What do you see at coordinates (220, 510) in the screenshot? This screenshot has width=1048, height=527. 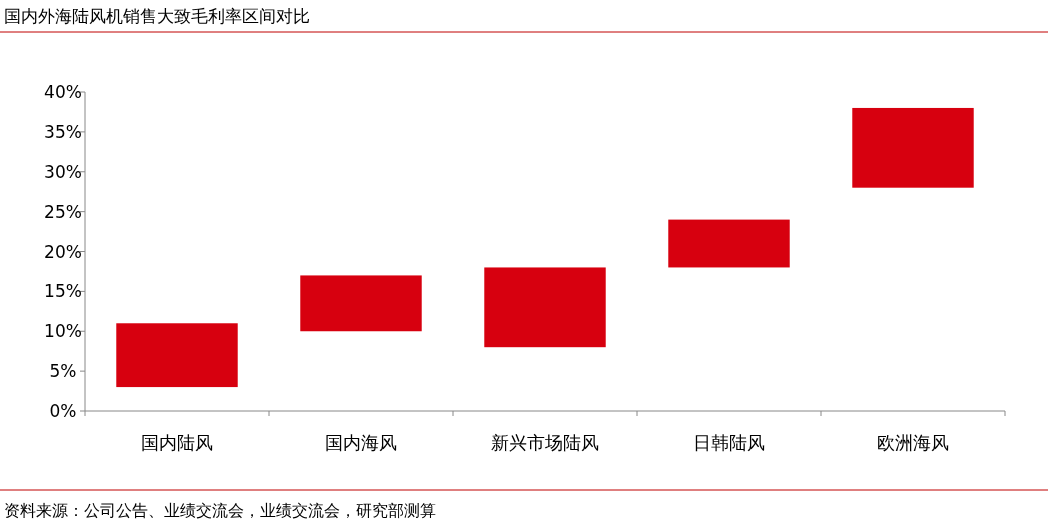 I see `text: 资料来源：公司公告、业绩交流会，业绩交流会，研究部测算` at bounding box center [220, 510].